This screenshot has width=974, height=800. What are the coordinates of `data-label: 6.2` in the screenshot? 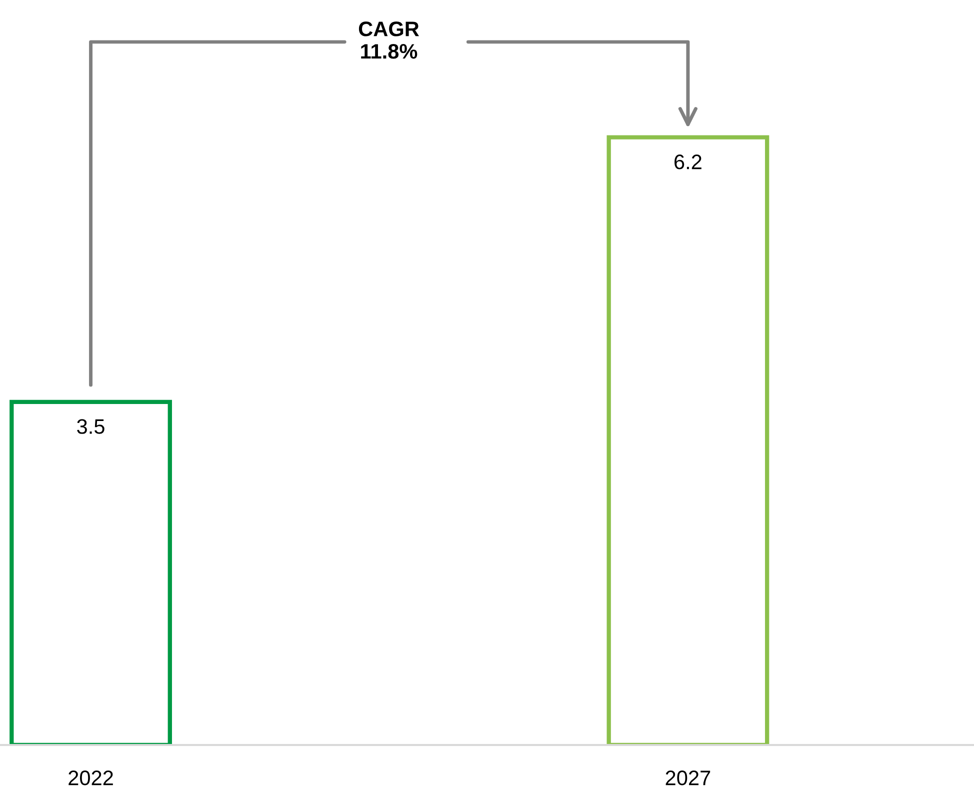 It's located at (688, 162).